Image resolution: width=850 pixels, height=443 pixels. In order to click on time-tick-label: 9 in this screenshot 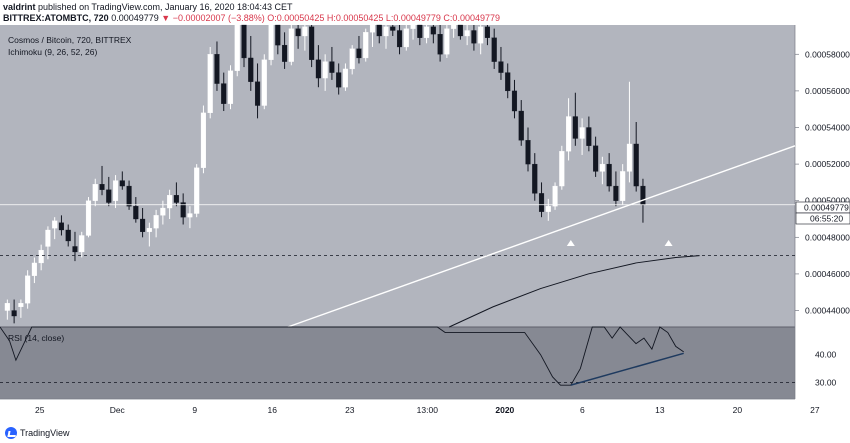, I will do `click(194, 410)`.